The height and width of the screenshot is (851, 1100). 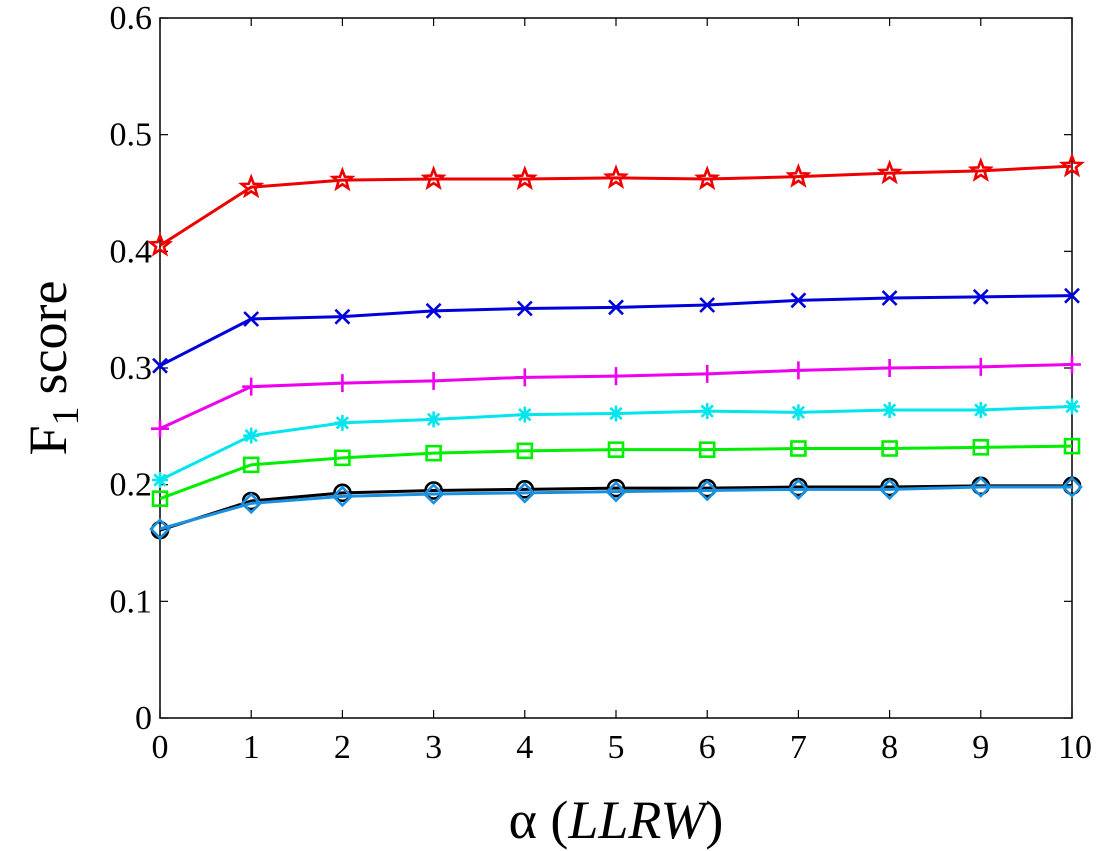 What do you see at coordinates (143, 718) in the screenshot?
I see `y-tick-label: 0` at bounding box center [143, 718].